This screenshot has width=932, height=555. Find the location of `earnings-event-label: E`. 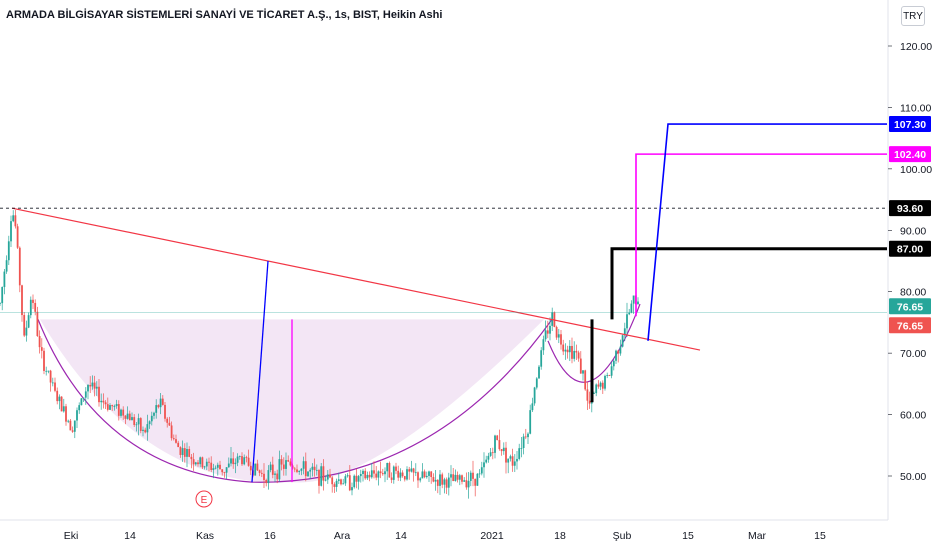

earnings-event-label: E is located at coordinates (204, 500).